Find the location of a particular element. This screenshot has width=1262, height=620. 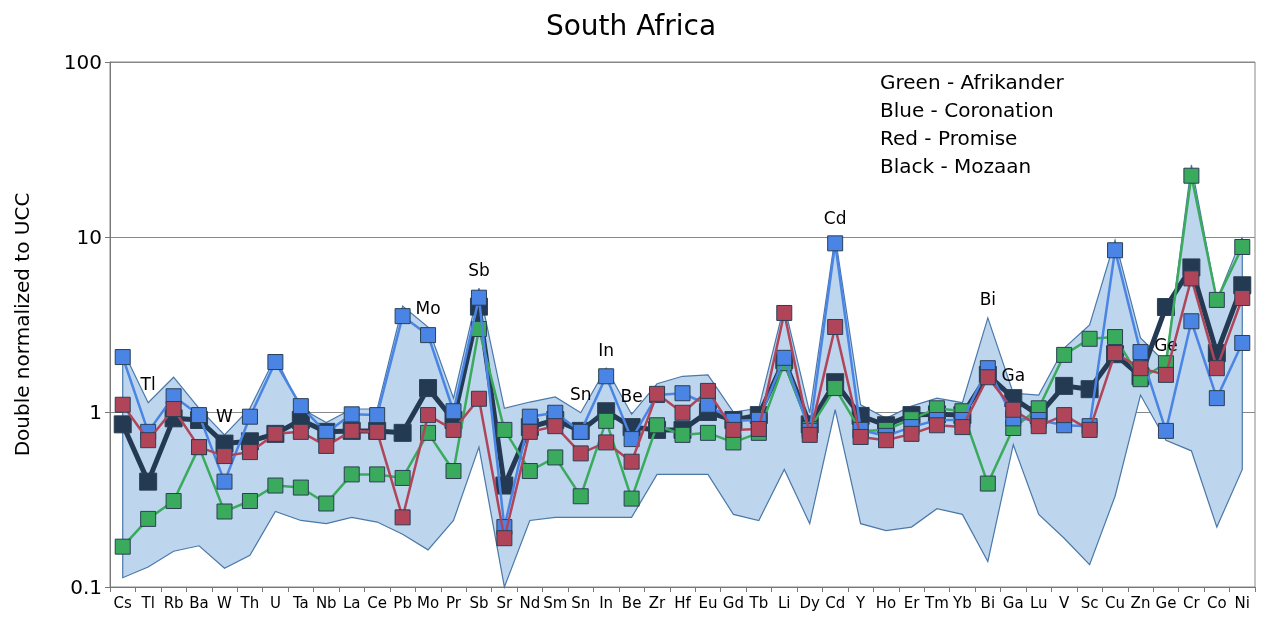

x-tick-label: Pb is located at coordinates (402, 602).